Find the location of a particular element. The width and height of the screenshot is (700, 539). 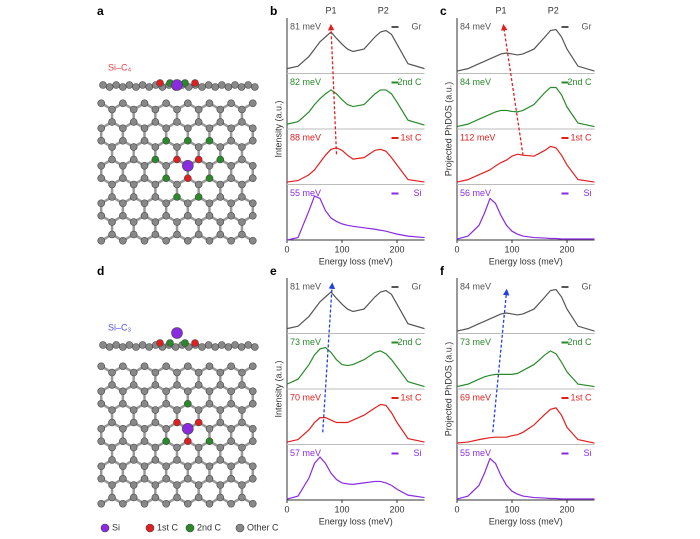

peak-label: 70 meV is located at coordinates (305, 397).